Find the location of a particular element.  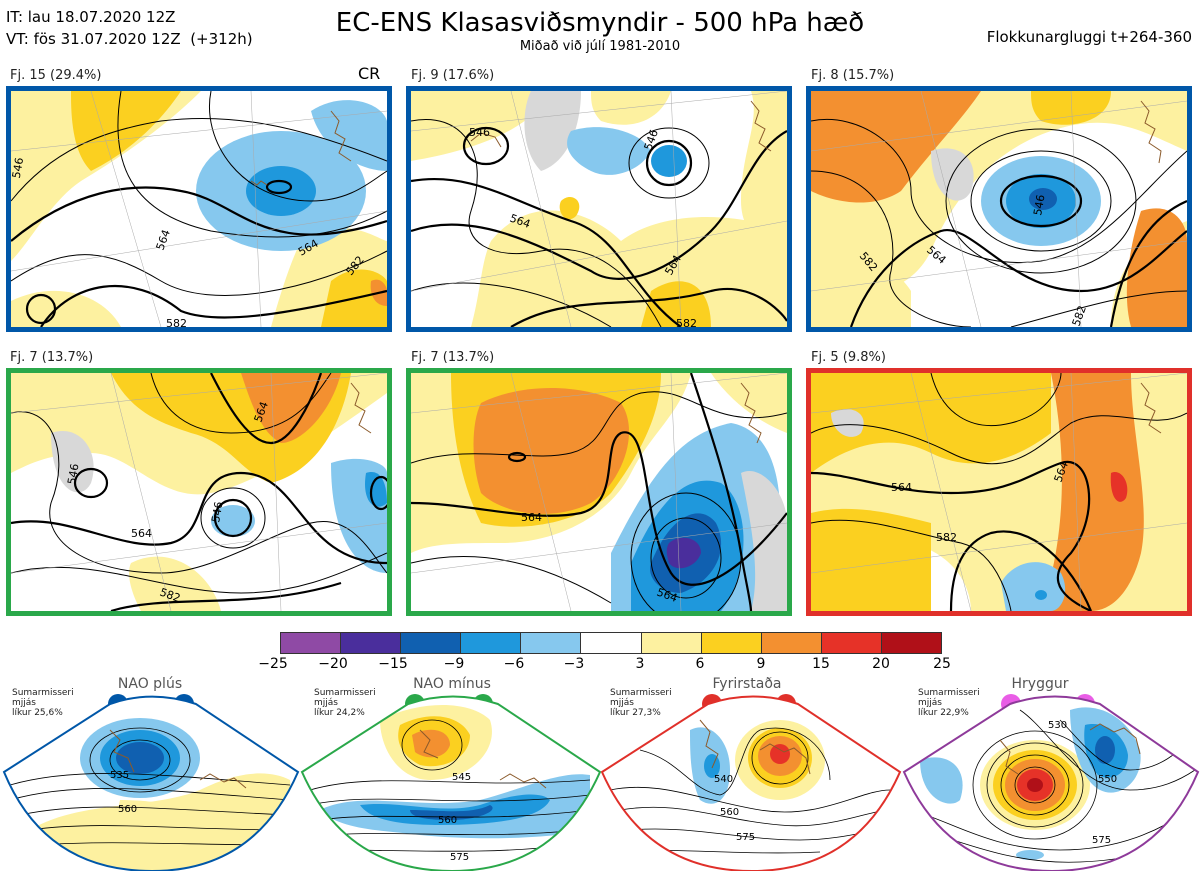

regime-title-ridge: Hryggur is located at coordinates (1040, 684).